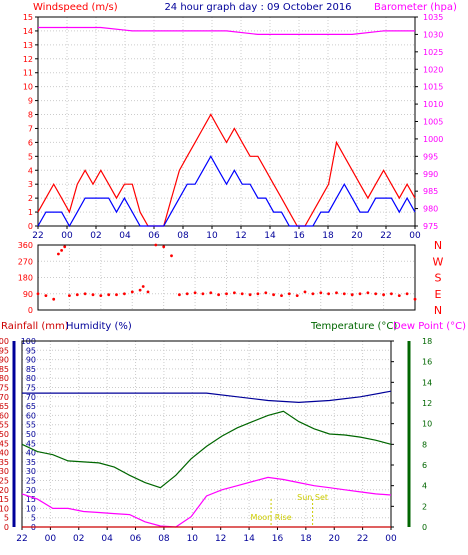 The height and width of the screenshot is (555, 468). Describe the element at coordinates (226, 31) in the screenshot. I see `series-barometer-line` at that location.